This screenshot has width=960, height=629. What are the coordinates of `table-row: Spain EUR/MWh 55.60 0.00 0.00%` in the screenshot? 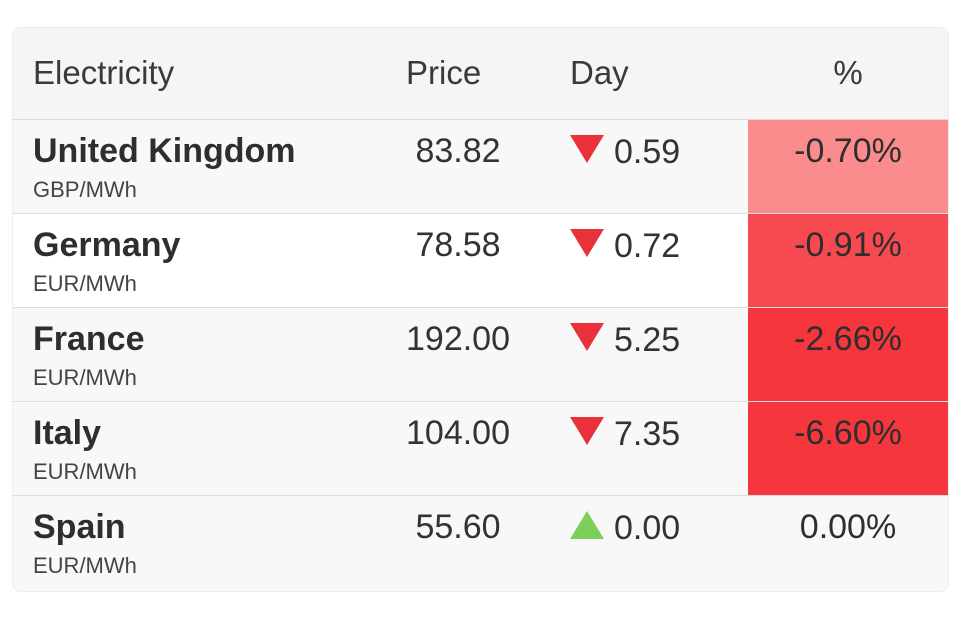 It's located at (480, 543).